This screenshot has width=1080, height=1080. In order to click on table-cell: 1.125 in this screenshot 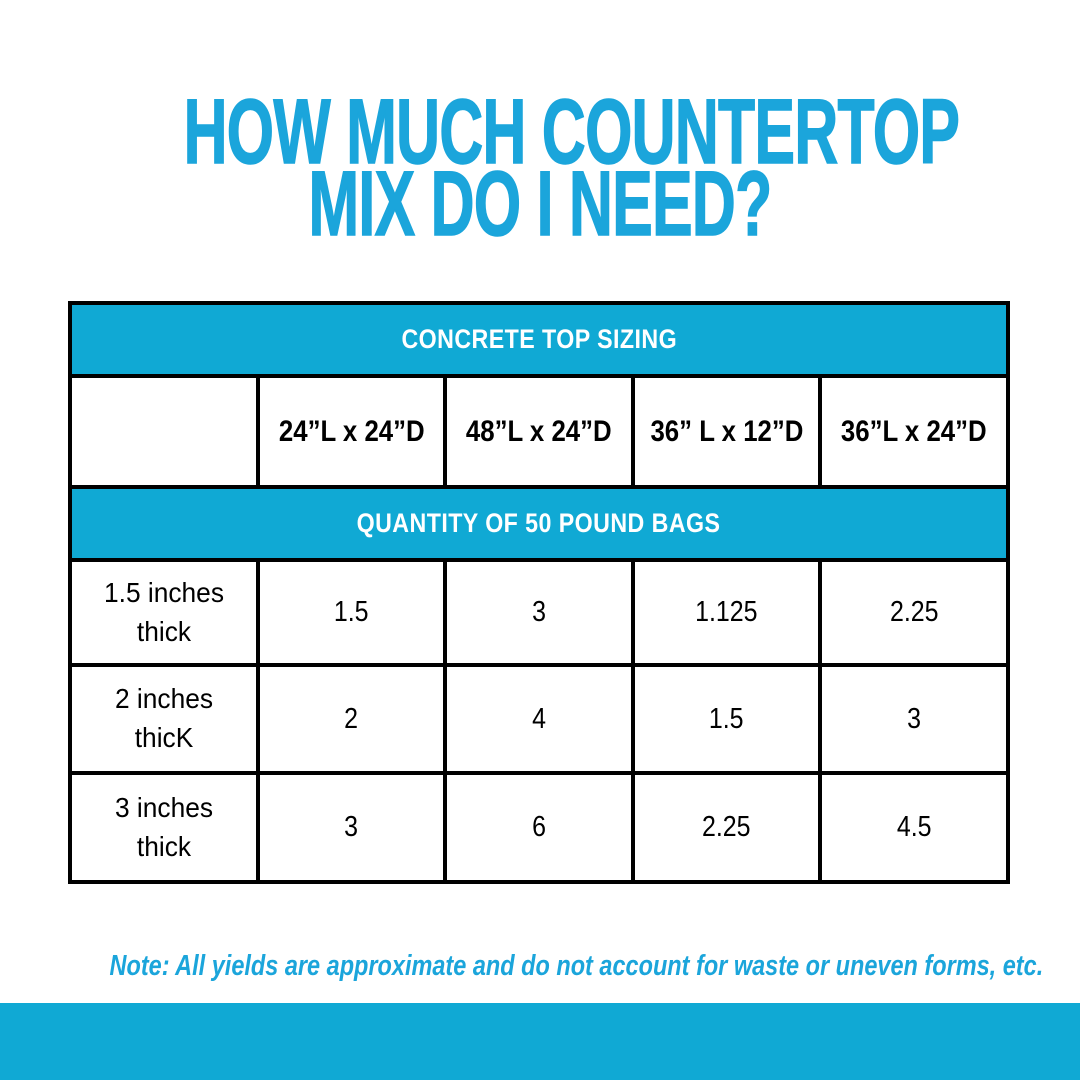, I will do `click(726, 612)`.